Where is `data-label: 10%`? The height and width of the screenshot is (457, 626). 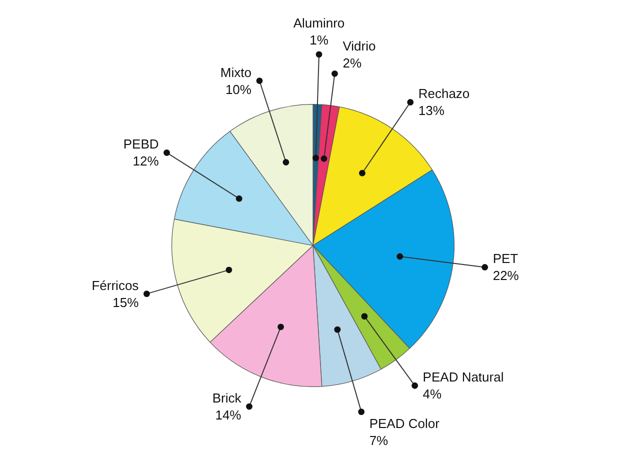
data-label: 10% is located at coordinates (238, 89).